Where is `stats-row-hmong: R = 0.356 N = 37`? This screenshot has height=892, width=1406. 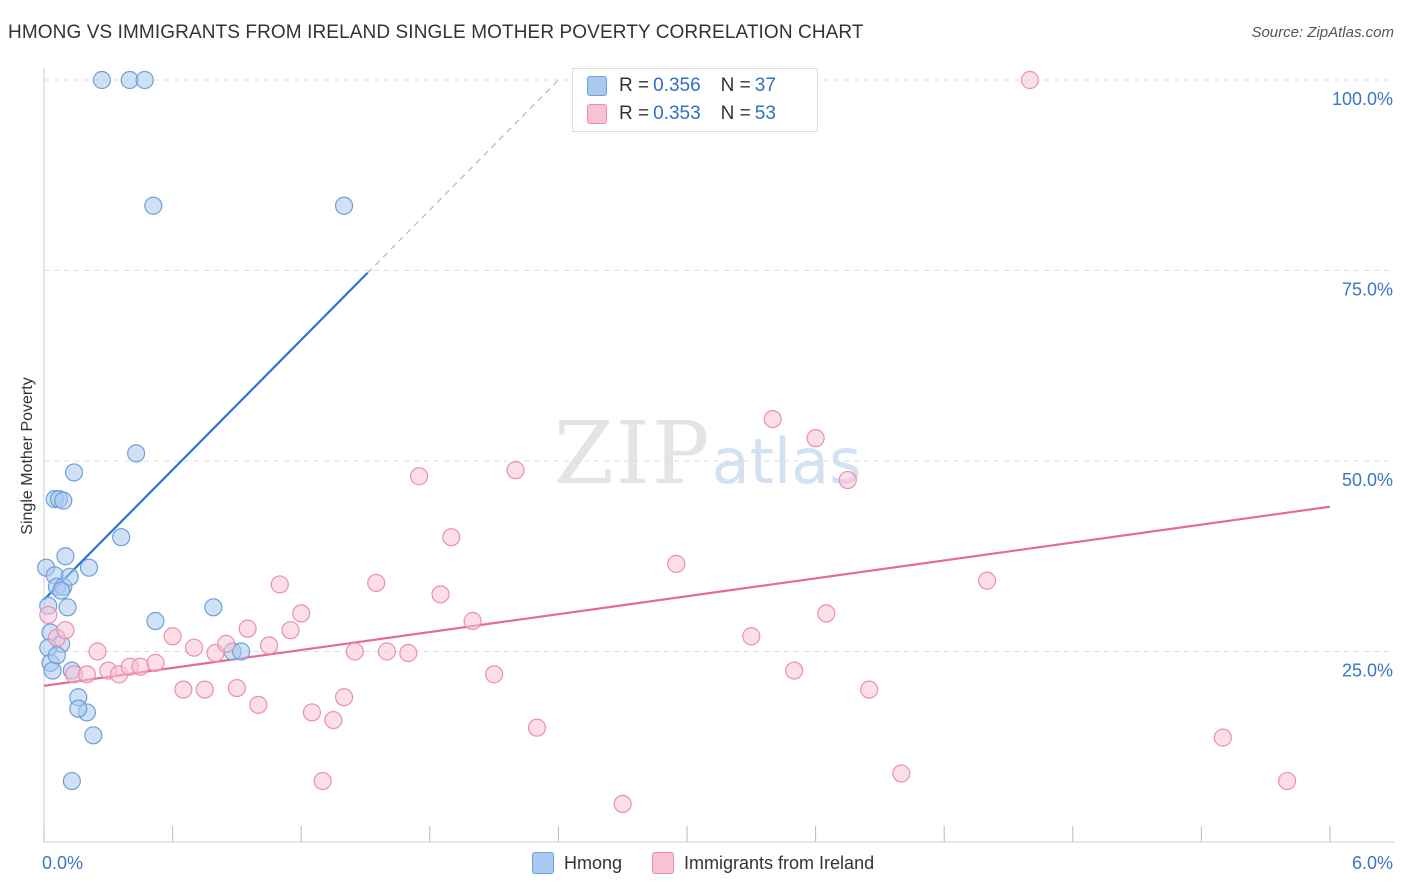
stats-row-hmong: R = 0.356 N = 37 is located at coordinates (681, 86).